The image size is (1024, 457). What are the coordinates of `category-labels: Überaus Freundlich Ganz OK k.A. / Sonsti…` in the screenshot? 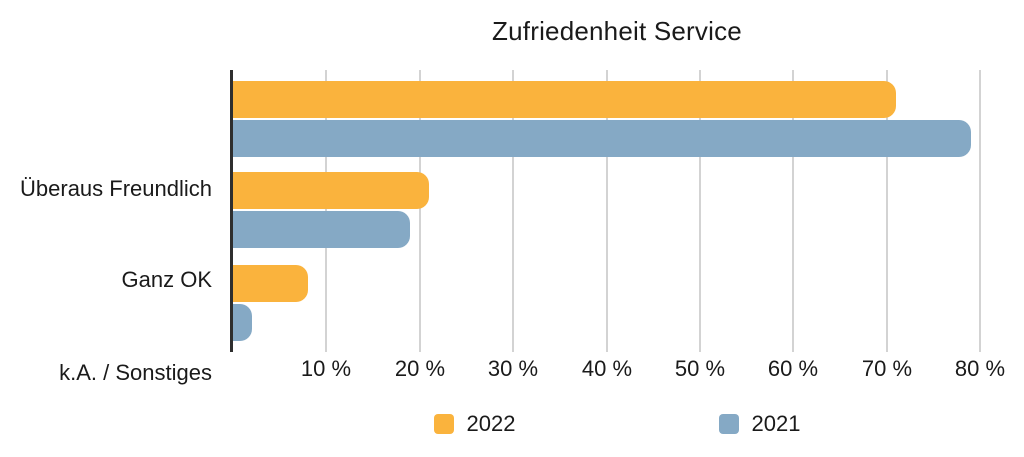 It's located at (106, 227).